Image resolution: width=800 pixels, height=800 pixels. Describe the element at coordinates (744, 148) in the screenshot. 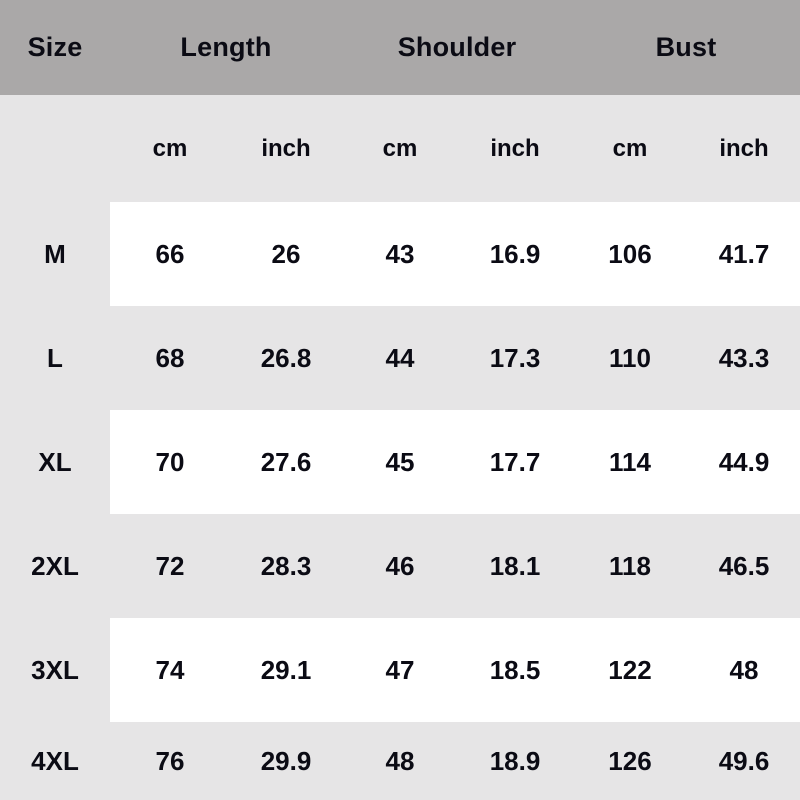

I see `unit-header-bust-inch: inch` at that location.